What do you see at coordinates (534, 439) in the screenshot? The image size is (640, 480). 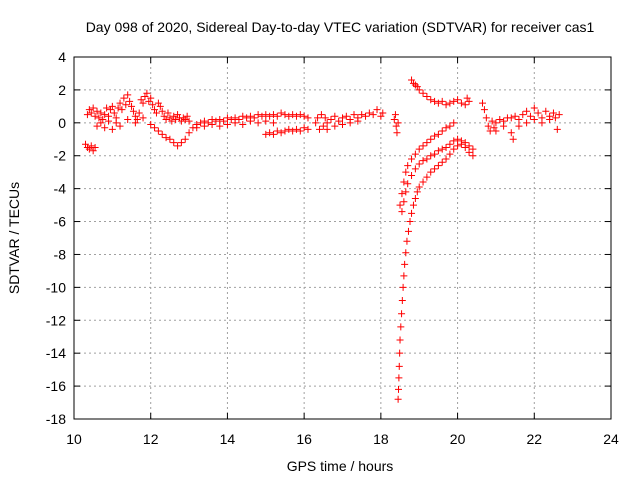 I see `x-tick-label: 22` at bounding box center [534, 439].